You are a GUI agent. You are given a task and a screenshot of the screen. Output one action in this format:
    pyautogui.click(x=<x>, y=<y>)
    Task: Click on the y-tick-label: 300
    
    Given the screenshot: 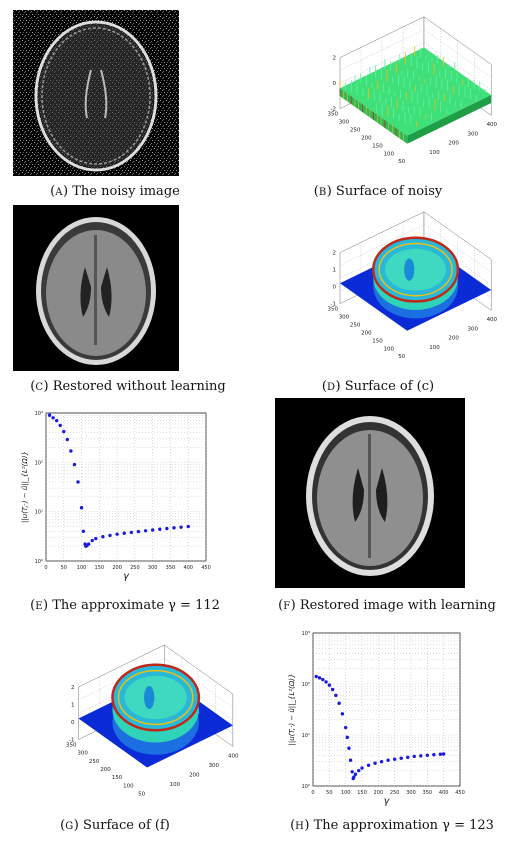 What is the action you would take?
    pyautogui.click(x=344, y=123)
    